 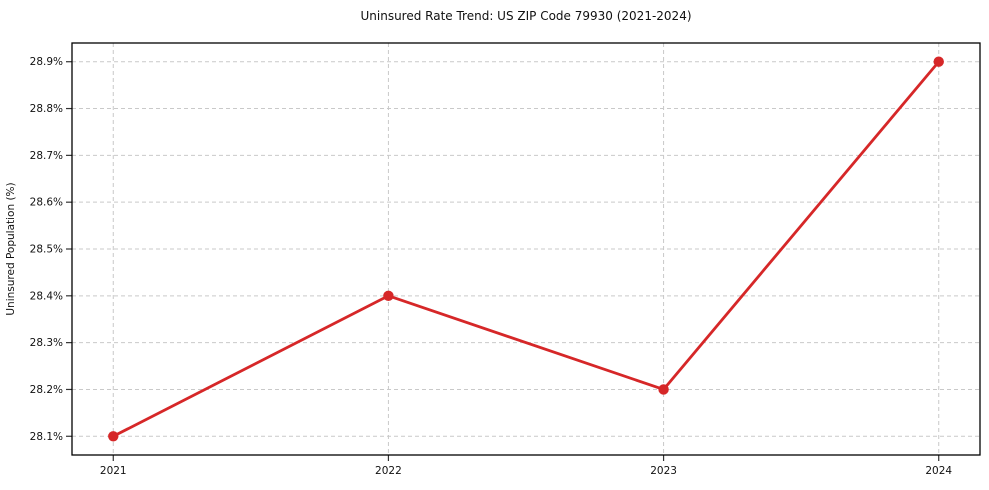 What do you see at coordinates (46, 437) in the screenshot?
I see `y-tick-label: 28.1%` at bounding box center [46, 437].